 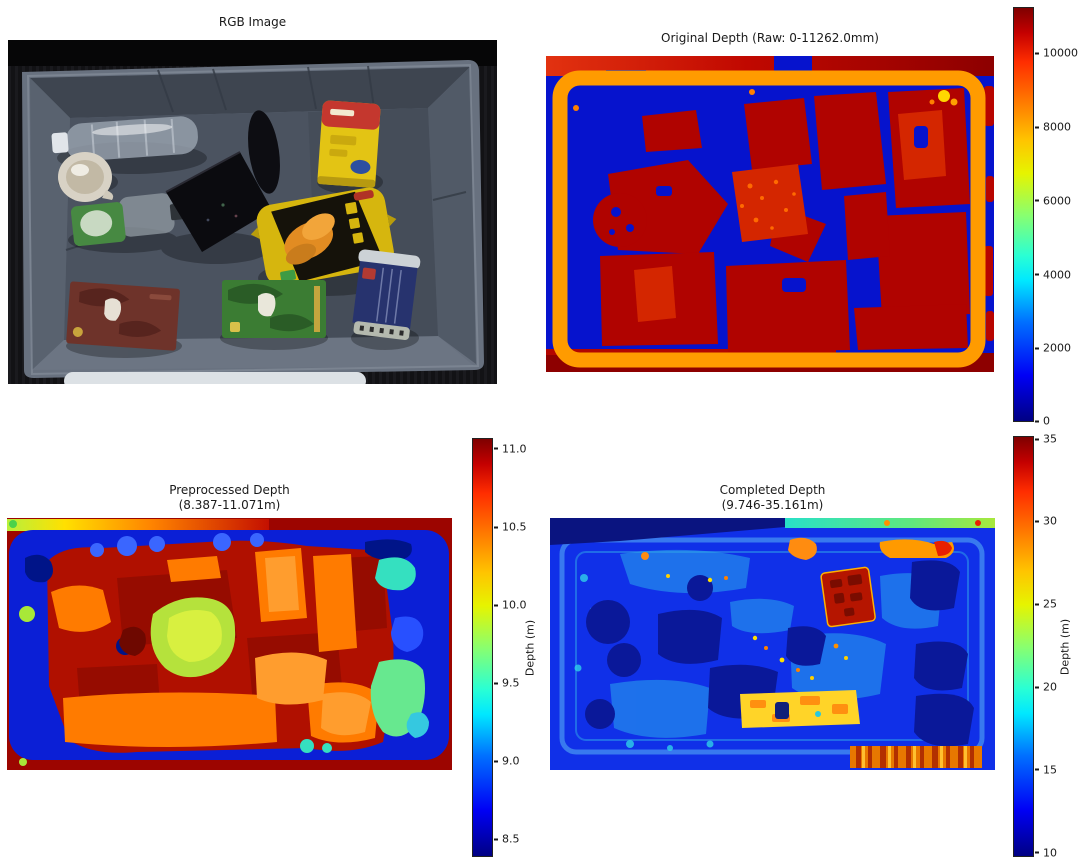 I want to click on red-rectangle-item, so click(x=848, y=597).